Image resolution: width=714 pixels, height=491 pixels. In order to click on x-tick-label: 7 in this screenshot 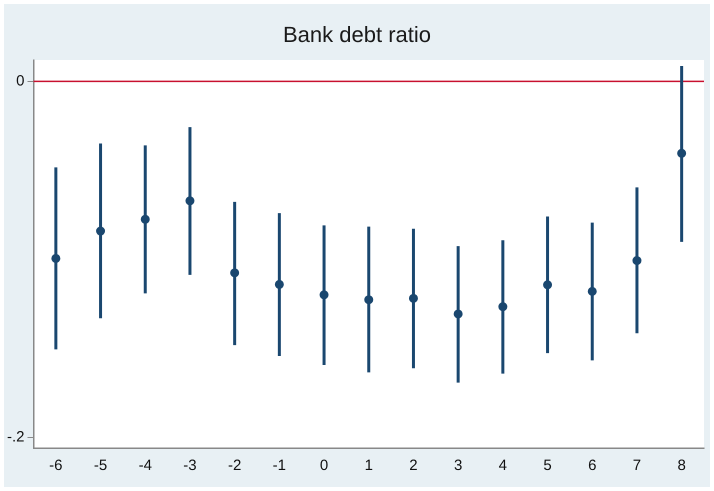, I will do `click(637, 465)`.